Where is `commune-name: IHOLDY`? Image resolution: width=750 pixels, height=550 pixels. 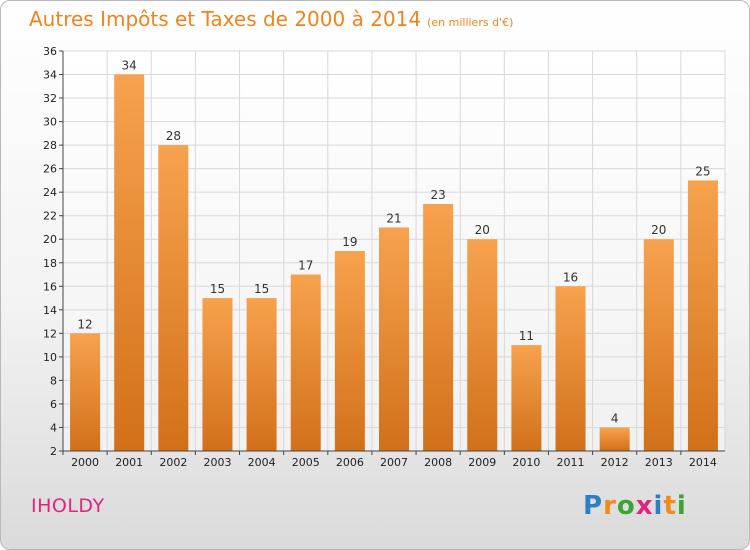
commune-name: IHOLDY is located at coordinates (68, 506).